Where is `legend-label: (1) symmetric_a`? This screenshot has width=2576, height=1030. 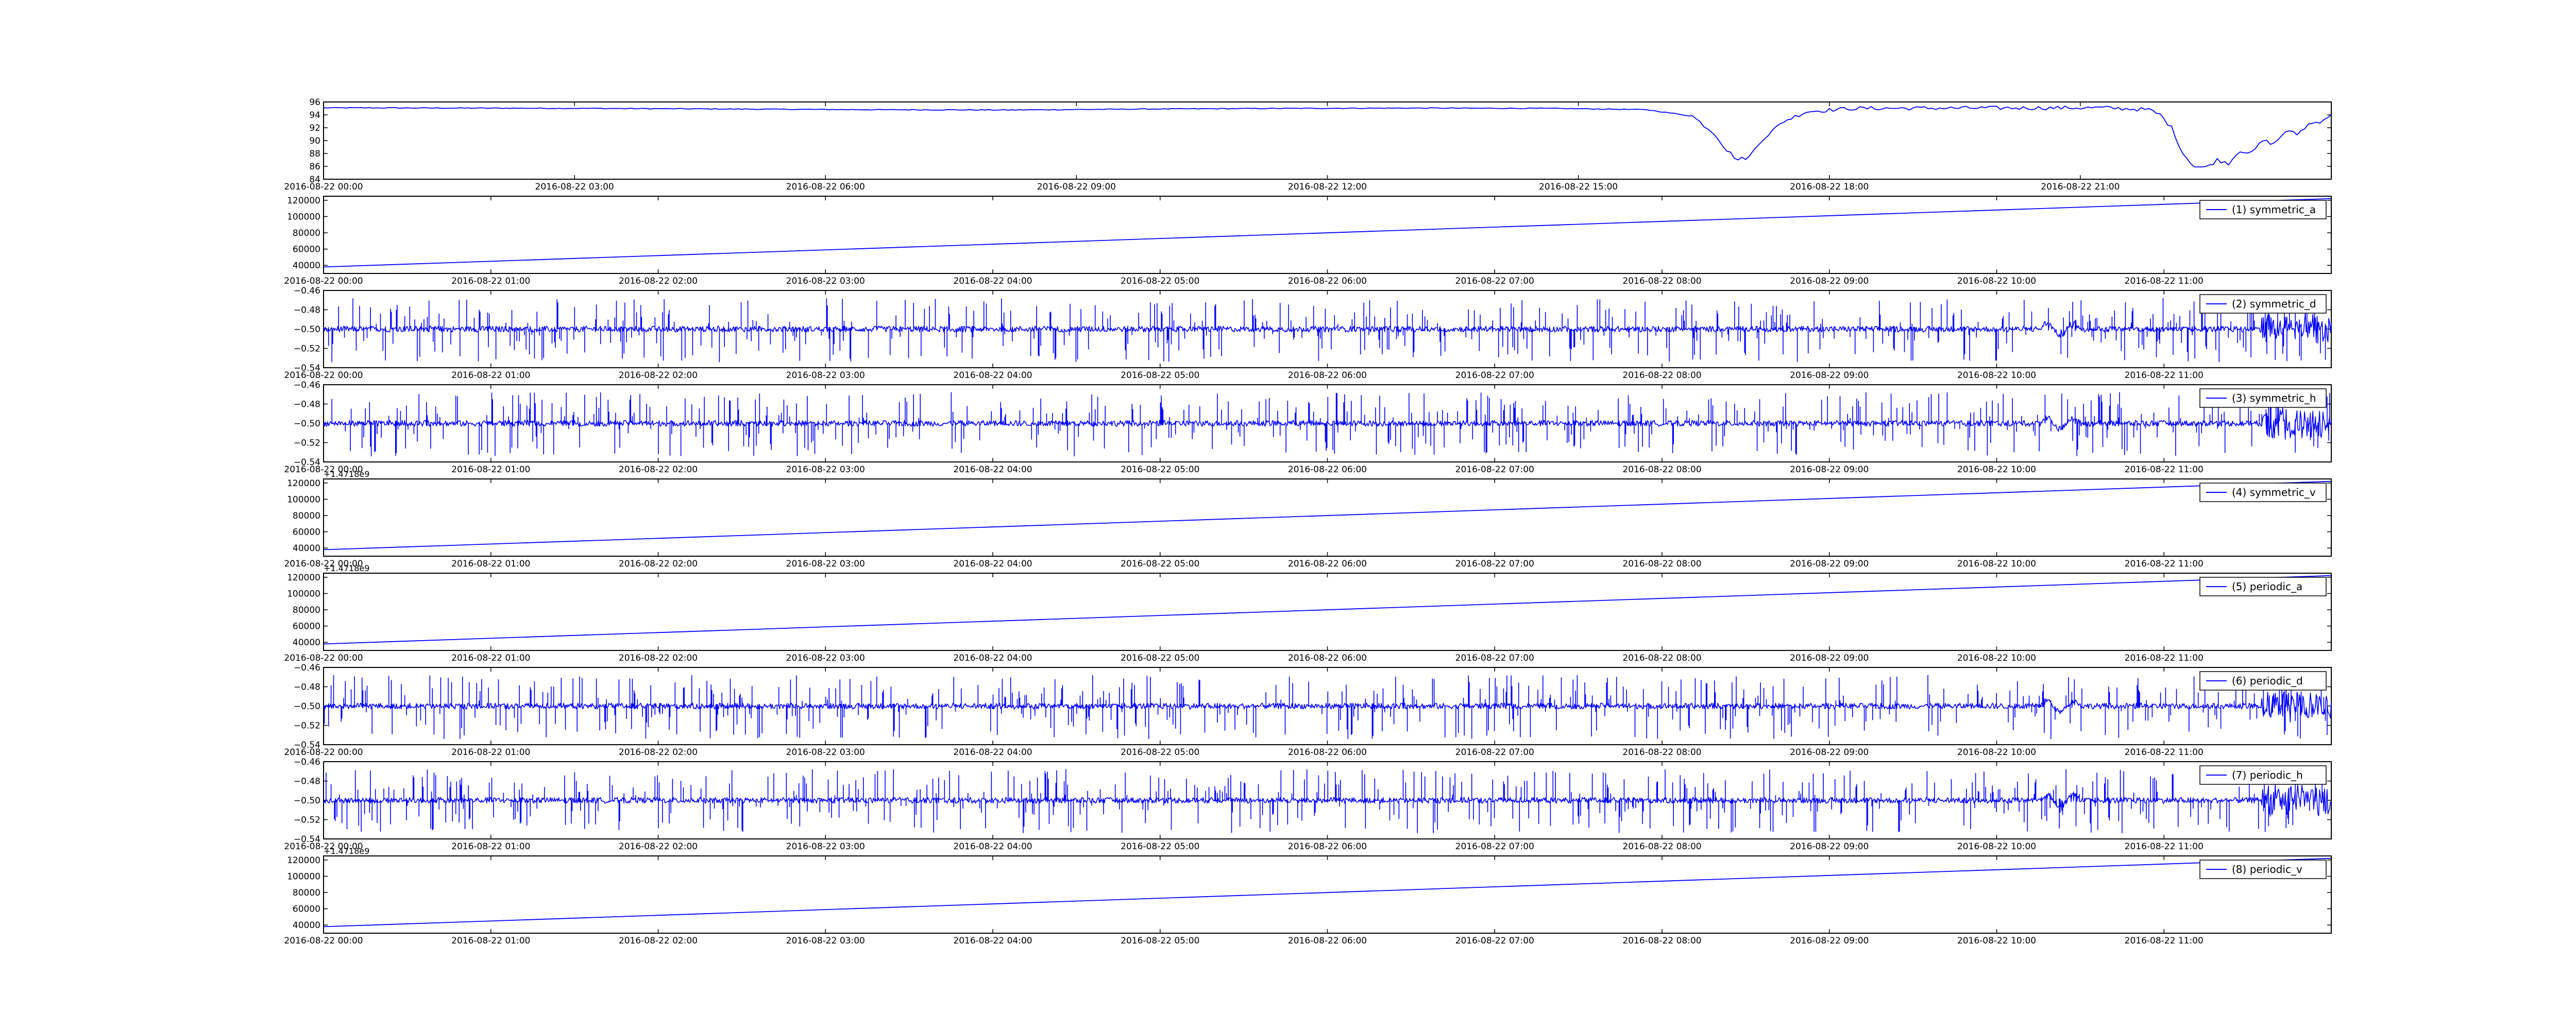 legend-label: (1) symmetric_a is located at coordinates (2274, 209).